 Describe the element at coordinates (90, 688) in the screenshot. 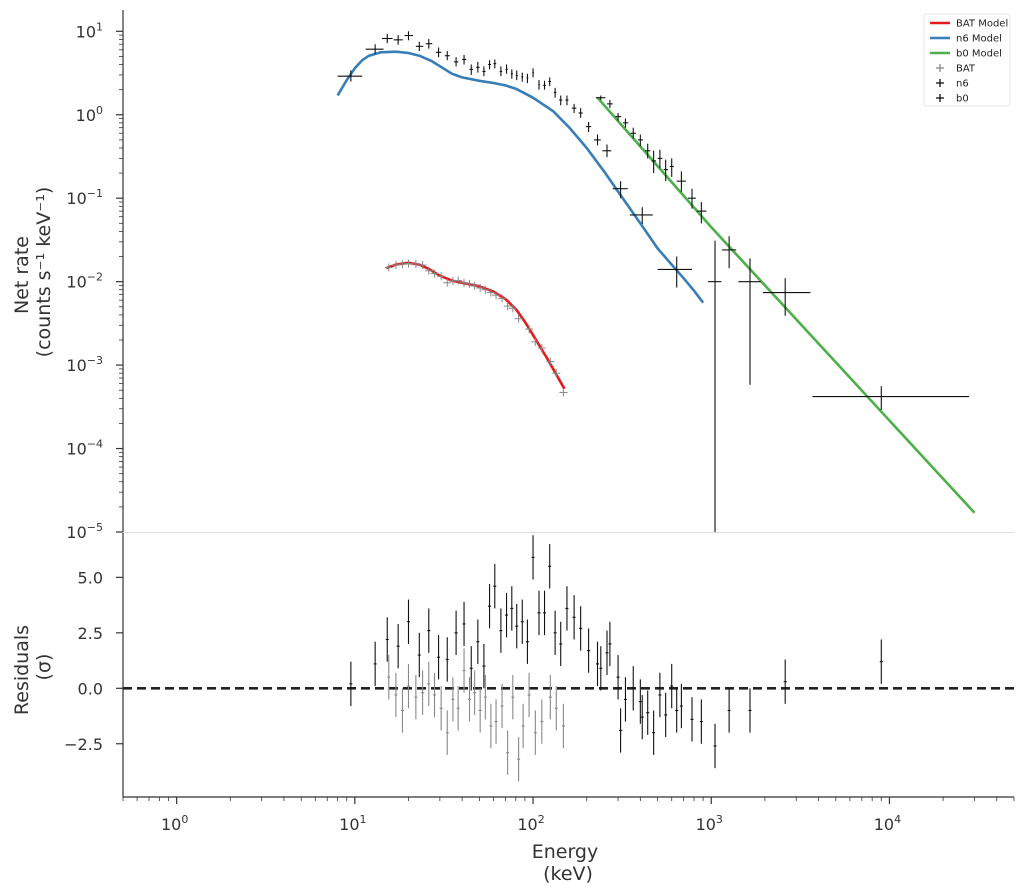

I see `residuals-y-tick-label: 0.0` at that location.